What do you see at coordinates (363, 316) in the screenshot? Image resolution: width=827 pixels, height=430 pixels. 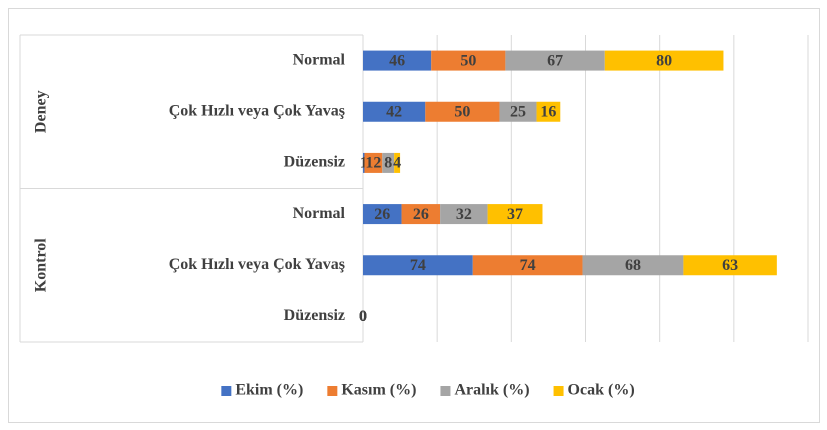 I see `data-label: 0` at bounding box center [363, 316].